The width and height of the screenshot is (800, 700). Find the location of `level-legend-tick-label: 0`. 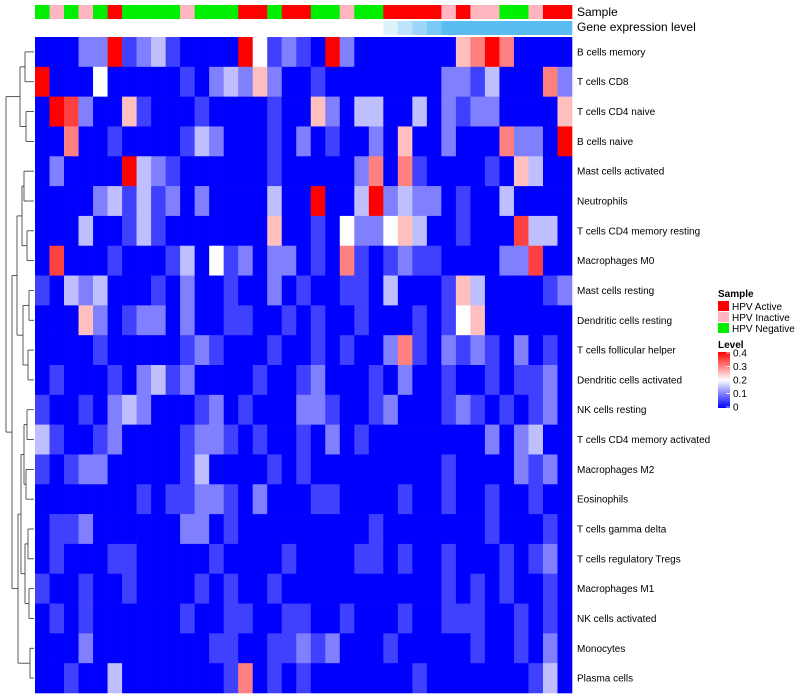

level-legend-tick-label: 0 is located at coordinates (736, 408).